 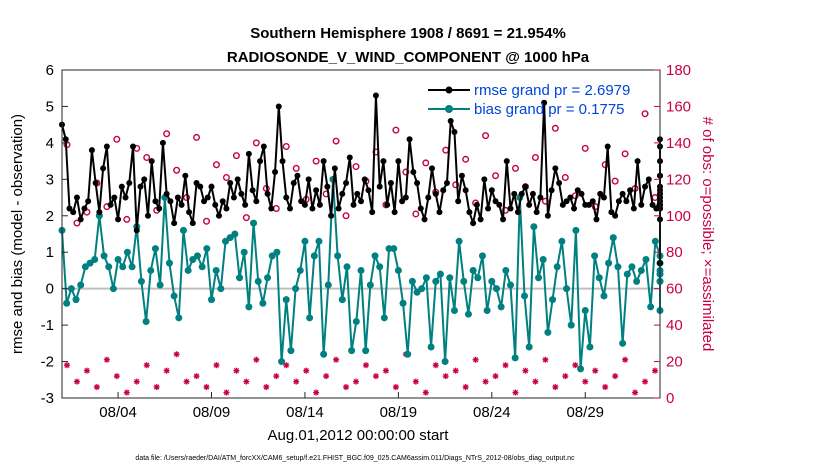 What do you see at coordinates (674, 325) in the screenshot?
I see `y2-tick-label: 40` at bounding box center [674, 325].